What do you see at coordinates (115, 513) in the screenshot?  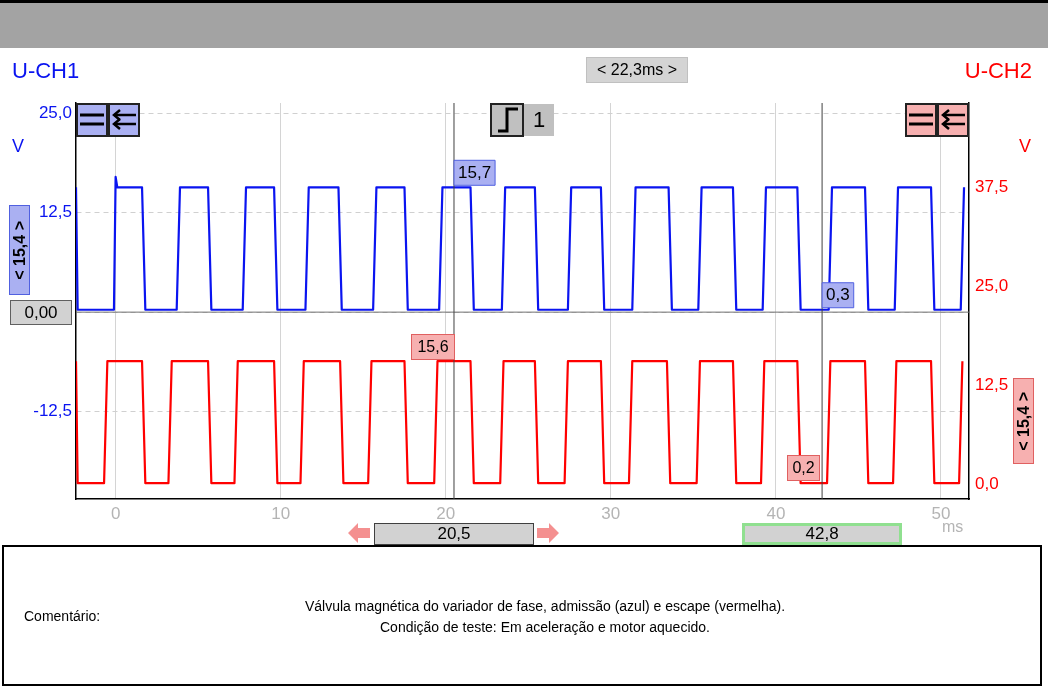 I see `x-tick-label: 0` at bounding box center [115, 513].